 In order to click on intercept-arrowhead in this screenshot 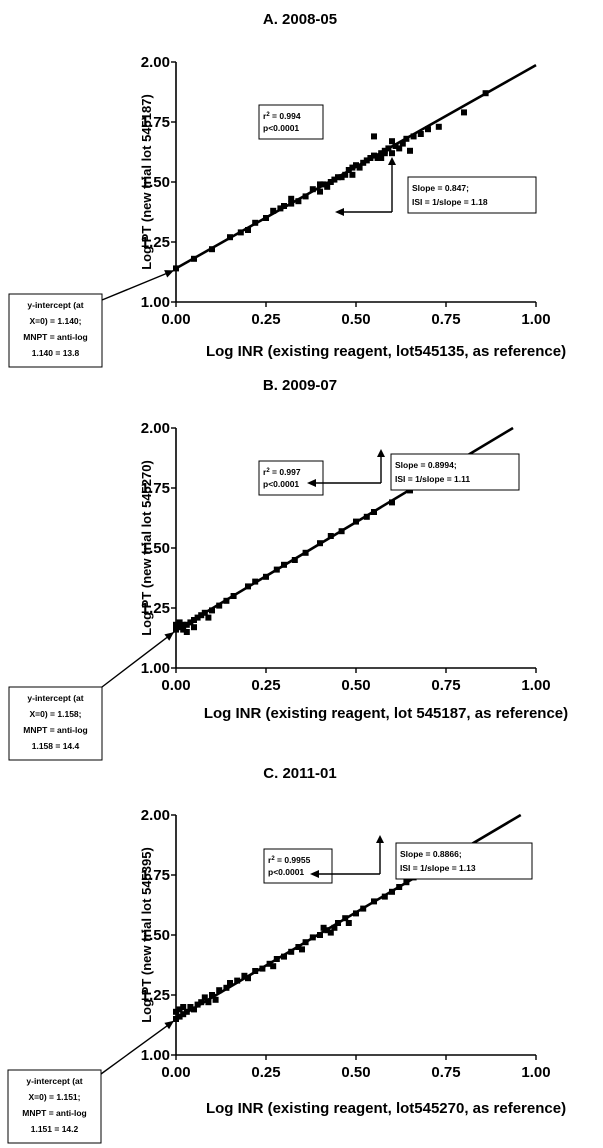, I will do `click(169, 636)`.